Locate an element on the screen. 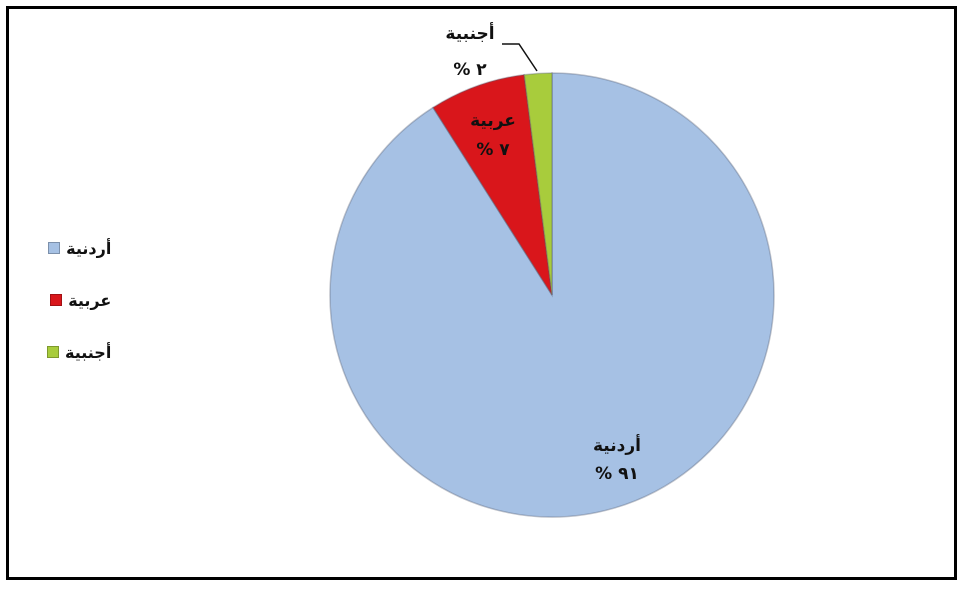 This screenshot has height=592, width=969. legend-label-foreign: أجنبية is located at coordinates (88, 352).